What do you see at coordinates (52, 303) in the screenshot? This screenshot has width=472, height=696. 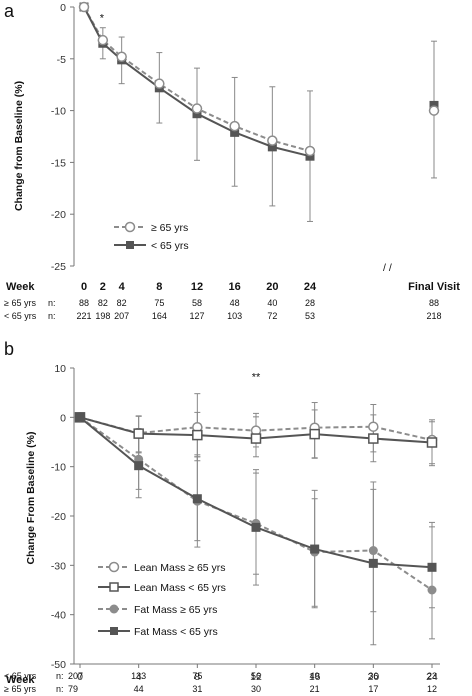 I see `panel-a-nrow-1-suffix: n:` at bounding box center [52, 303].